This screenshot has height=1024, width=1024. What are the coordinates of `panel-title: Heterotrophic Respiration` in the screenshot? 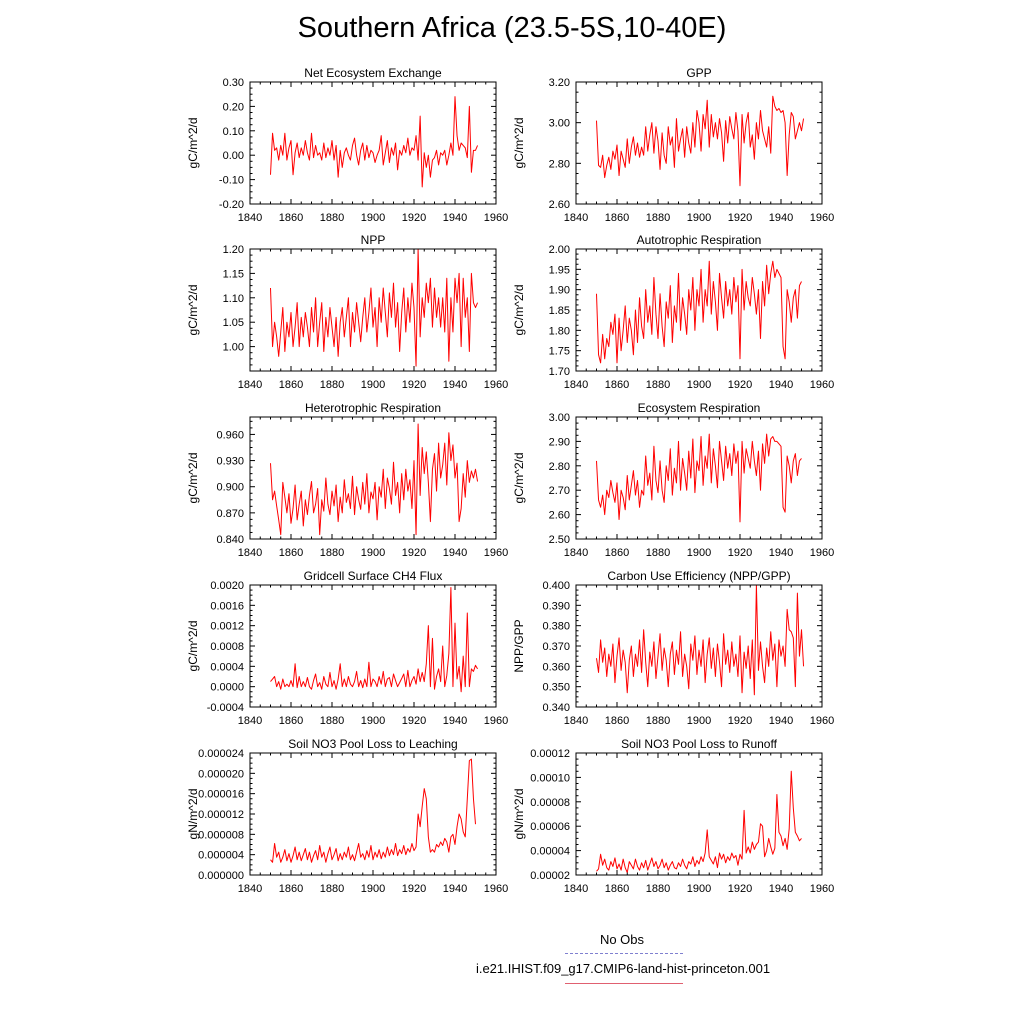 It's located at (373, 408).